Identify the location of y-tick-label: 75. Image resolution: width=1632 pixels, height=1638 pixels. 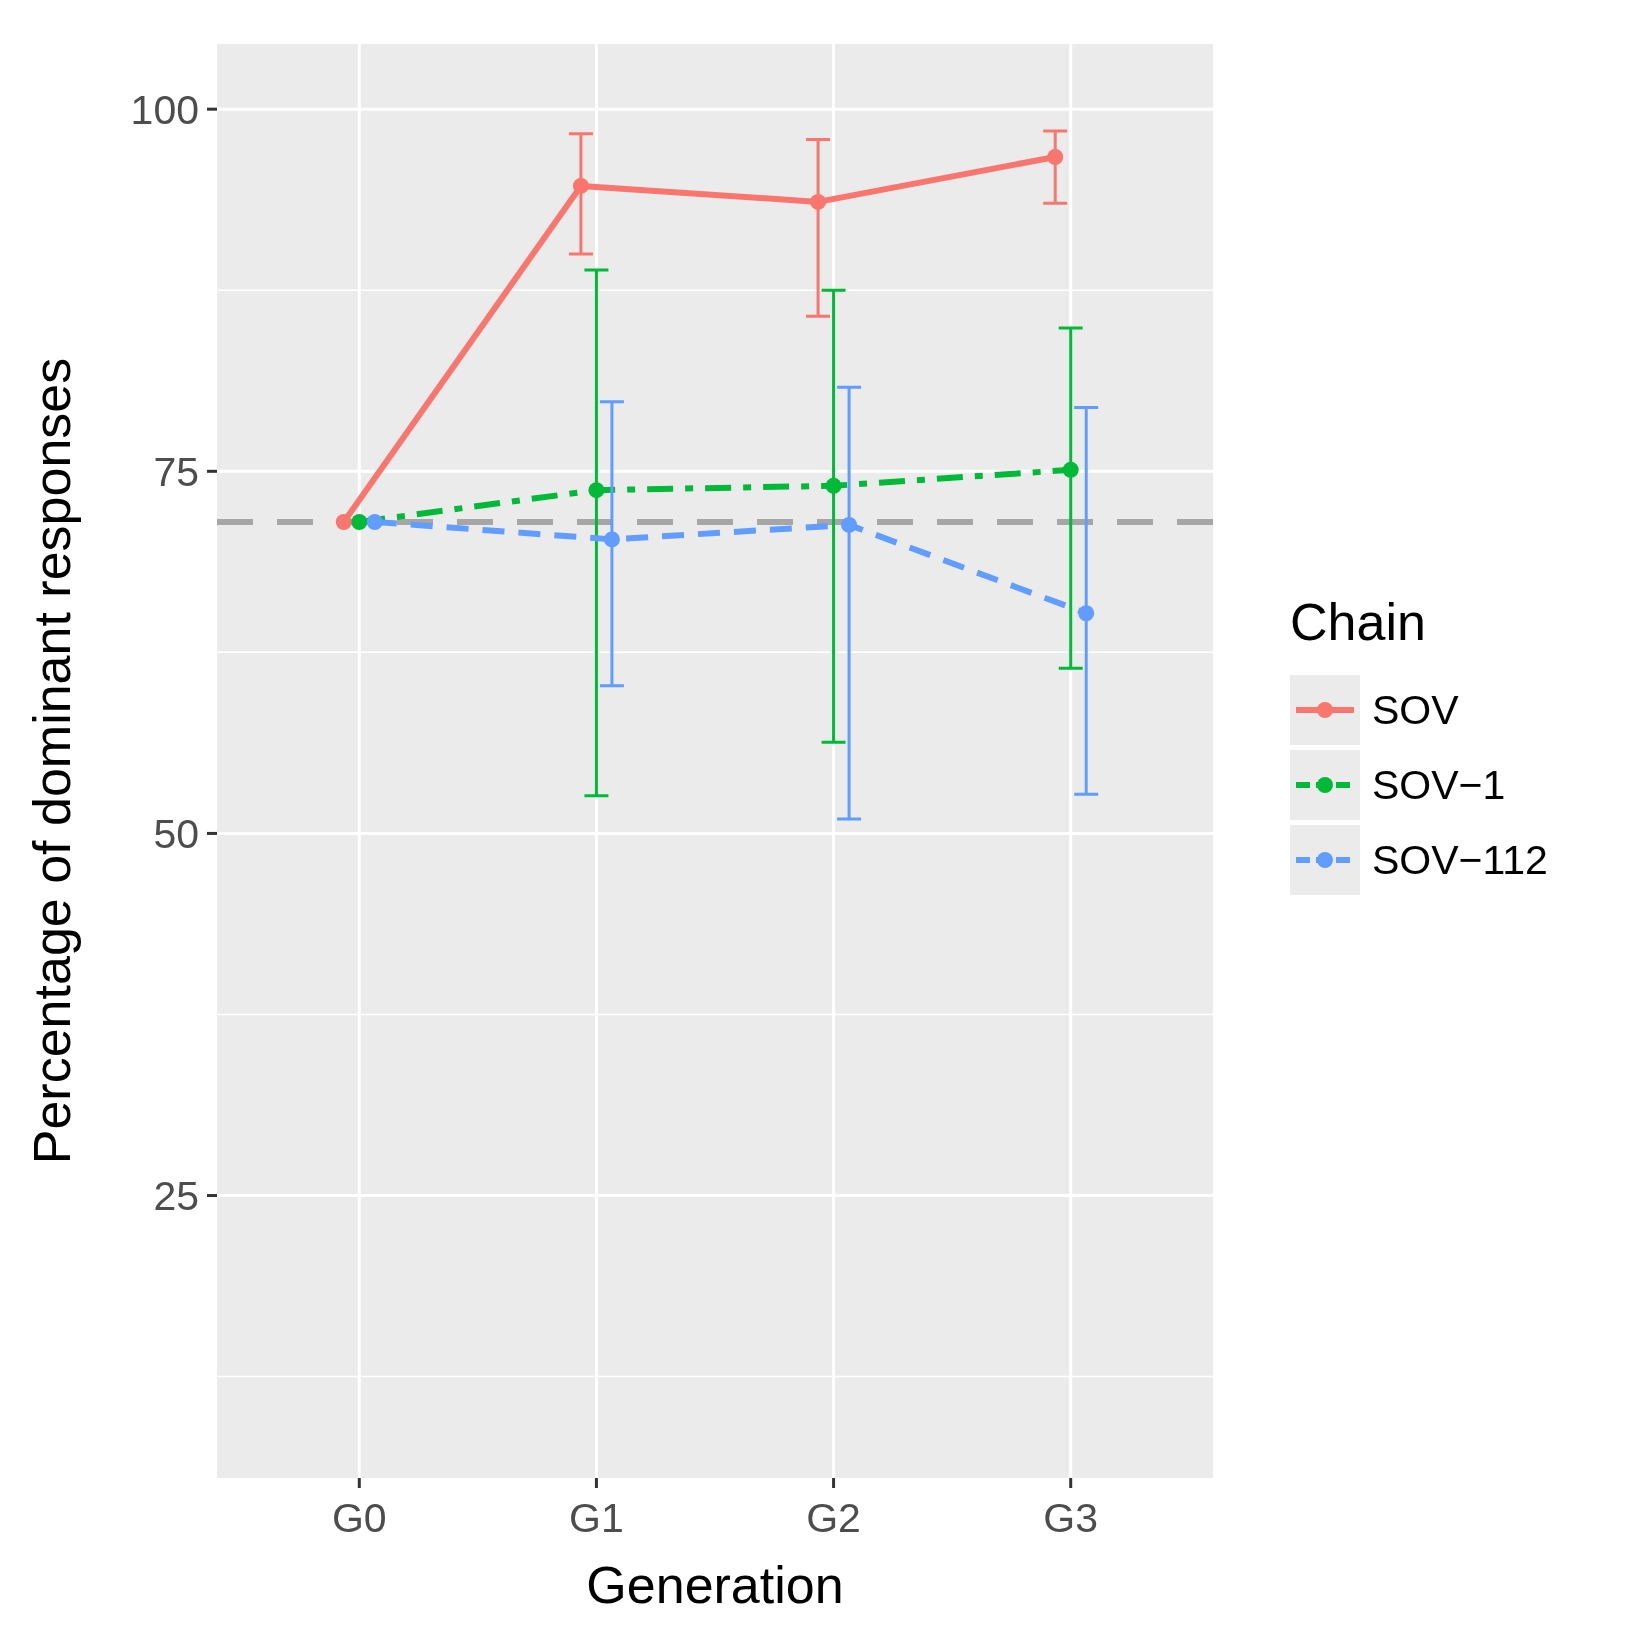
(176, 471).